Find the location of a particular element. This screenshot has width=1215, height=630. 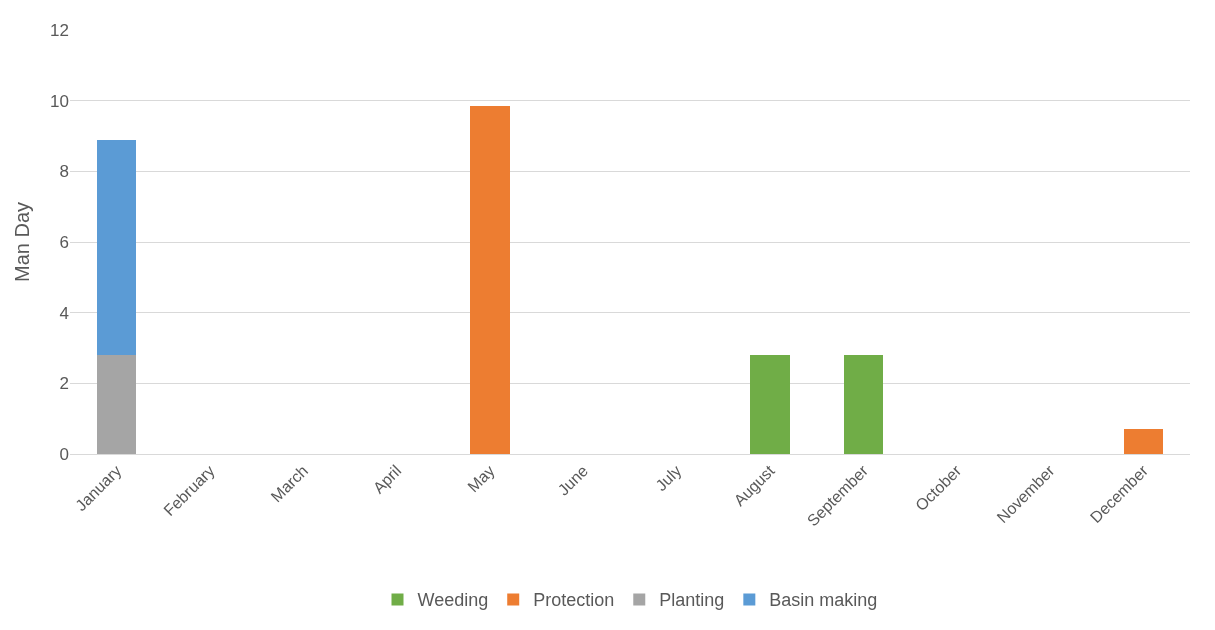

y-tick-label: 8 is located at coordinates (64, 172).